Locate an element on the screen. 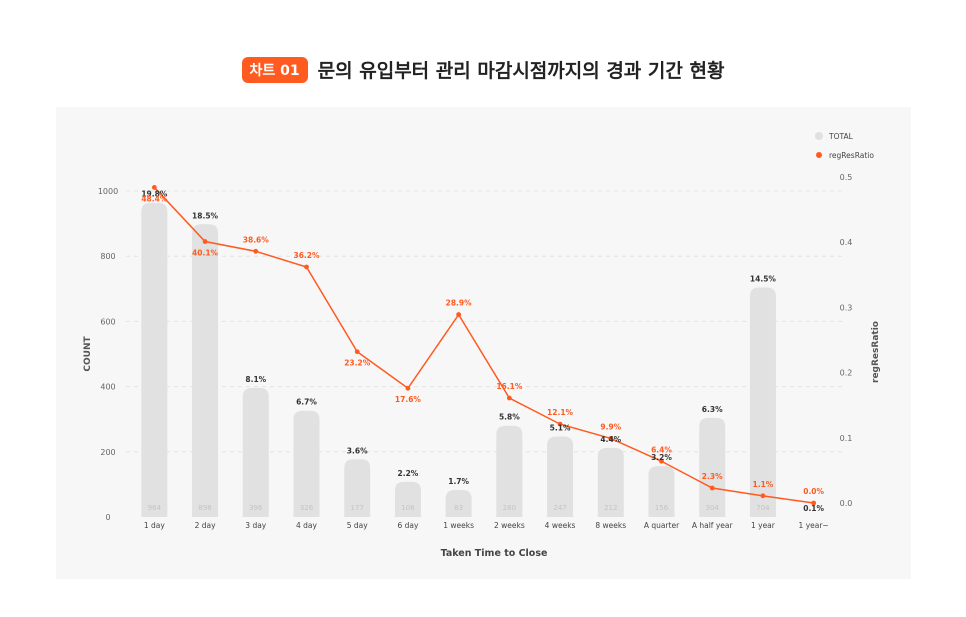 Image resolution: width=966 pixels, height=617 pixels. x-tick-label: 1 day is located at coordinates (155, 525).